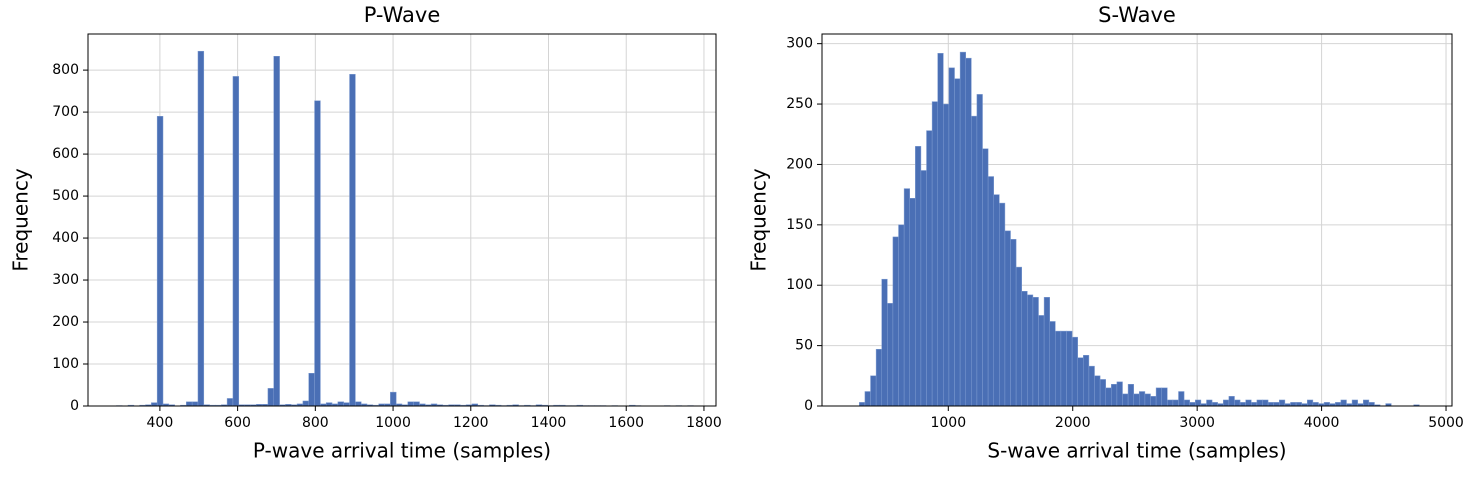 This screenshot has height=477, width=1475. What do you see at coordinates (1073, 423) in the screenshot?
I see `x-tick-label: 2000` at bounding box center [1073, 423].